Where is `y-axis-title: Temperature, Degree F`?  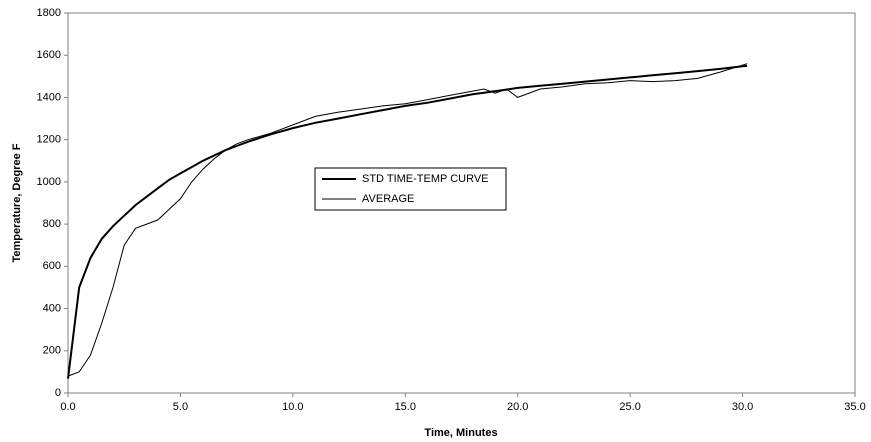 y-axis-title: Temperature, Degree F is located at coordinates (17, 202).